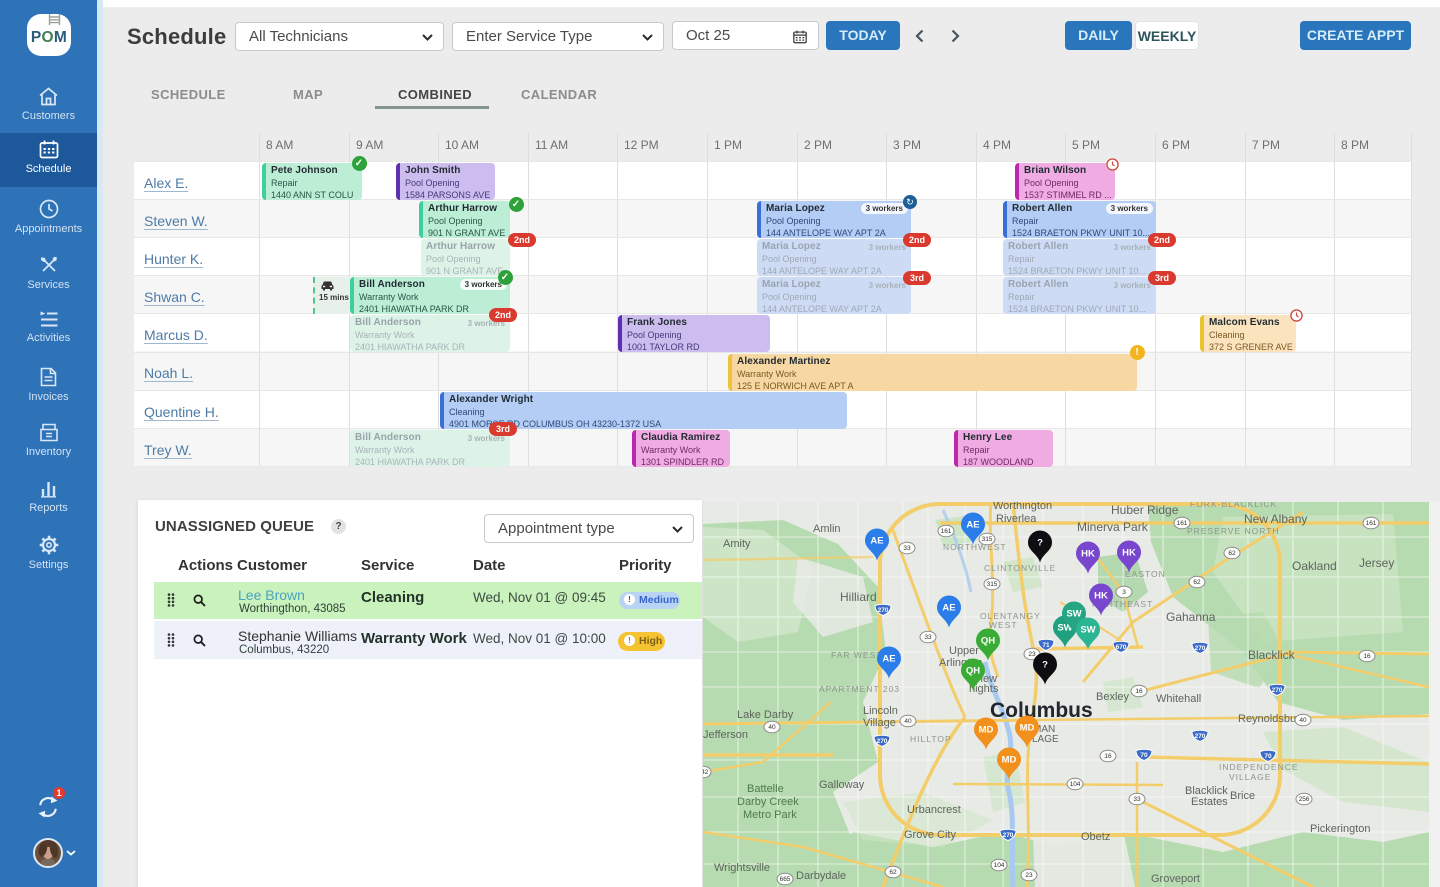  I want to click on svg-text: Reynoldsburg, so click(1272, 719).